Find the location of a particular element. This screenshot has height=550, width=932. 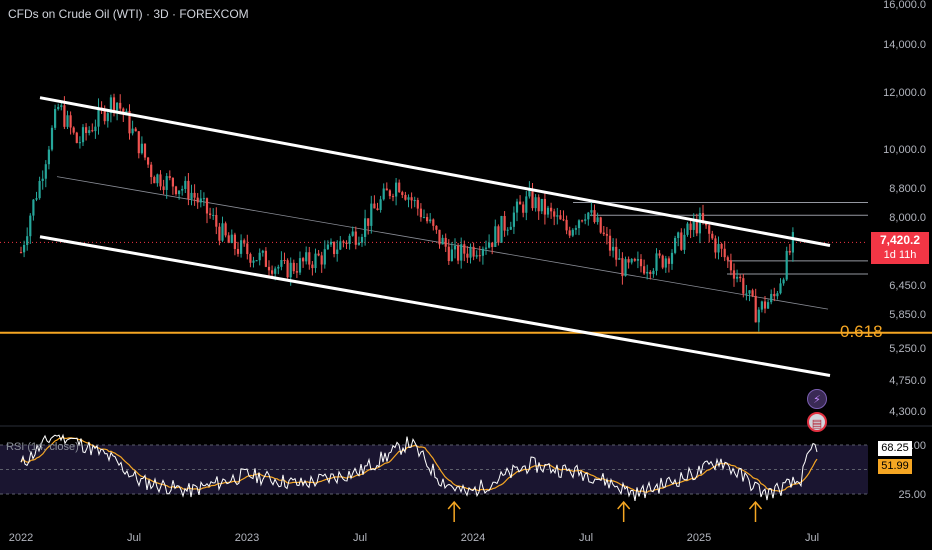

x-tick-label: 2022 is located at coordinates (21, 538).